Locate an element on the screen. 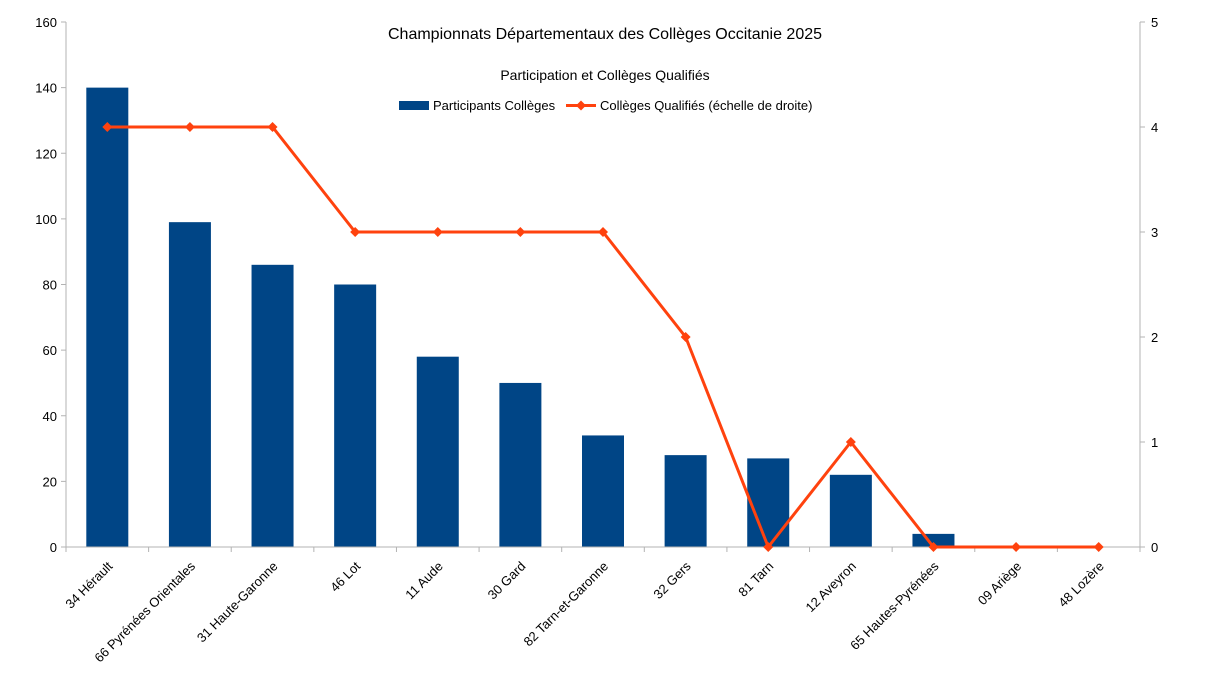 Image resolution: width=1210 pixels, height=681 pixels. x-axis-category-label: 82 Tarn-et-Garonne is located at coordinates (565, 604).